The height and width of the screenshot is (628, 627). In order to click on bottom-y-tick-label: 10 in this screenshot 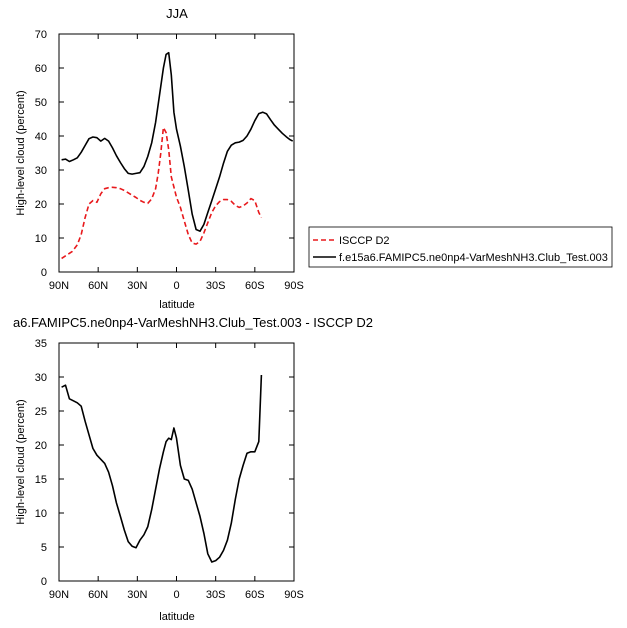, I will do `click(41, 514)`.